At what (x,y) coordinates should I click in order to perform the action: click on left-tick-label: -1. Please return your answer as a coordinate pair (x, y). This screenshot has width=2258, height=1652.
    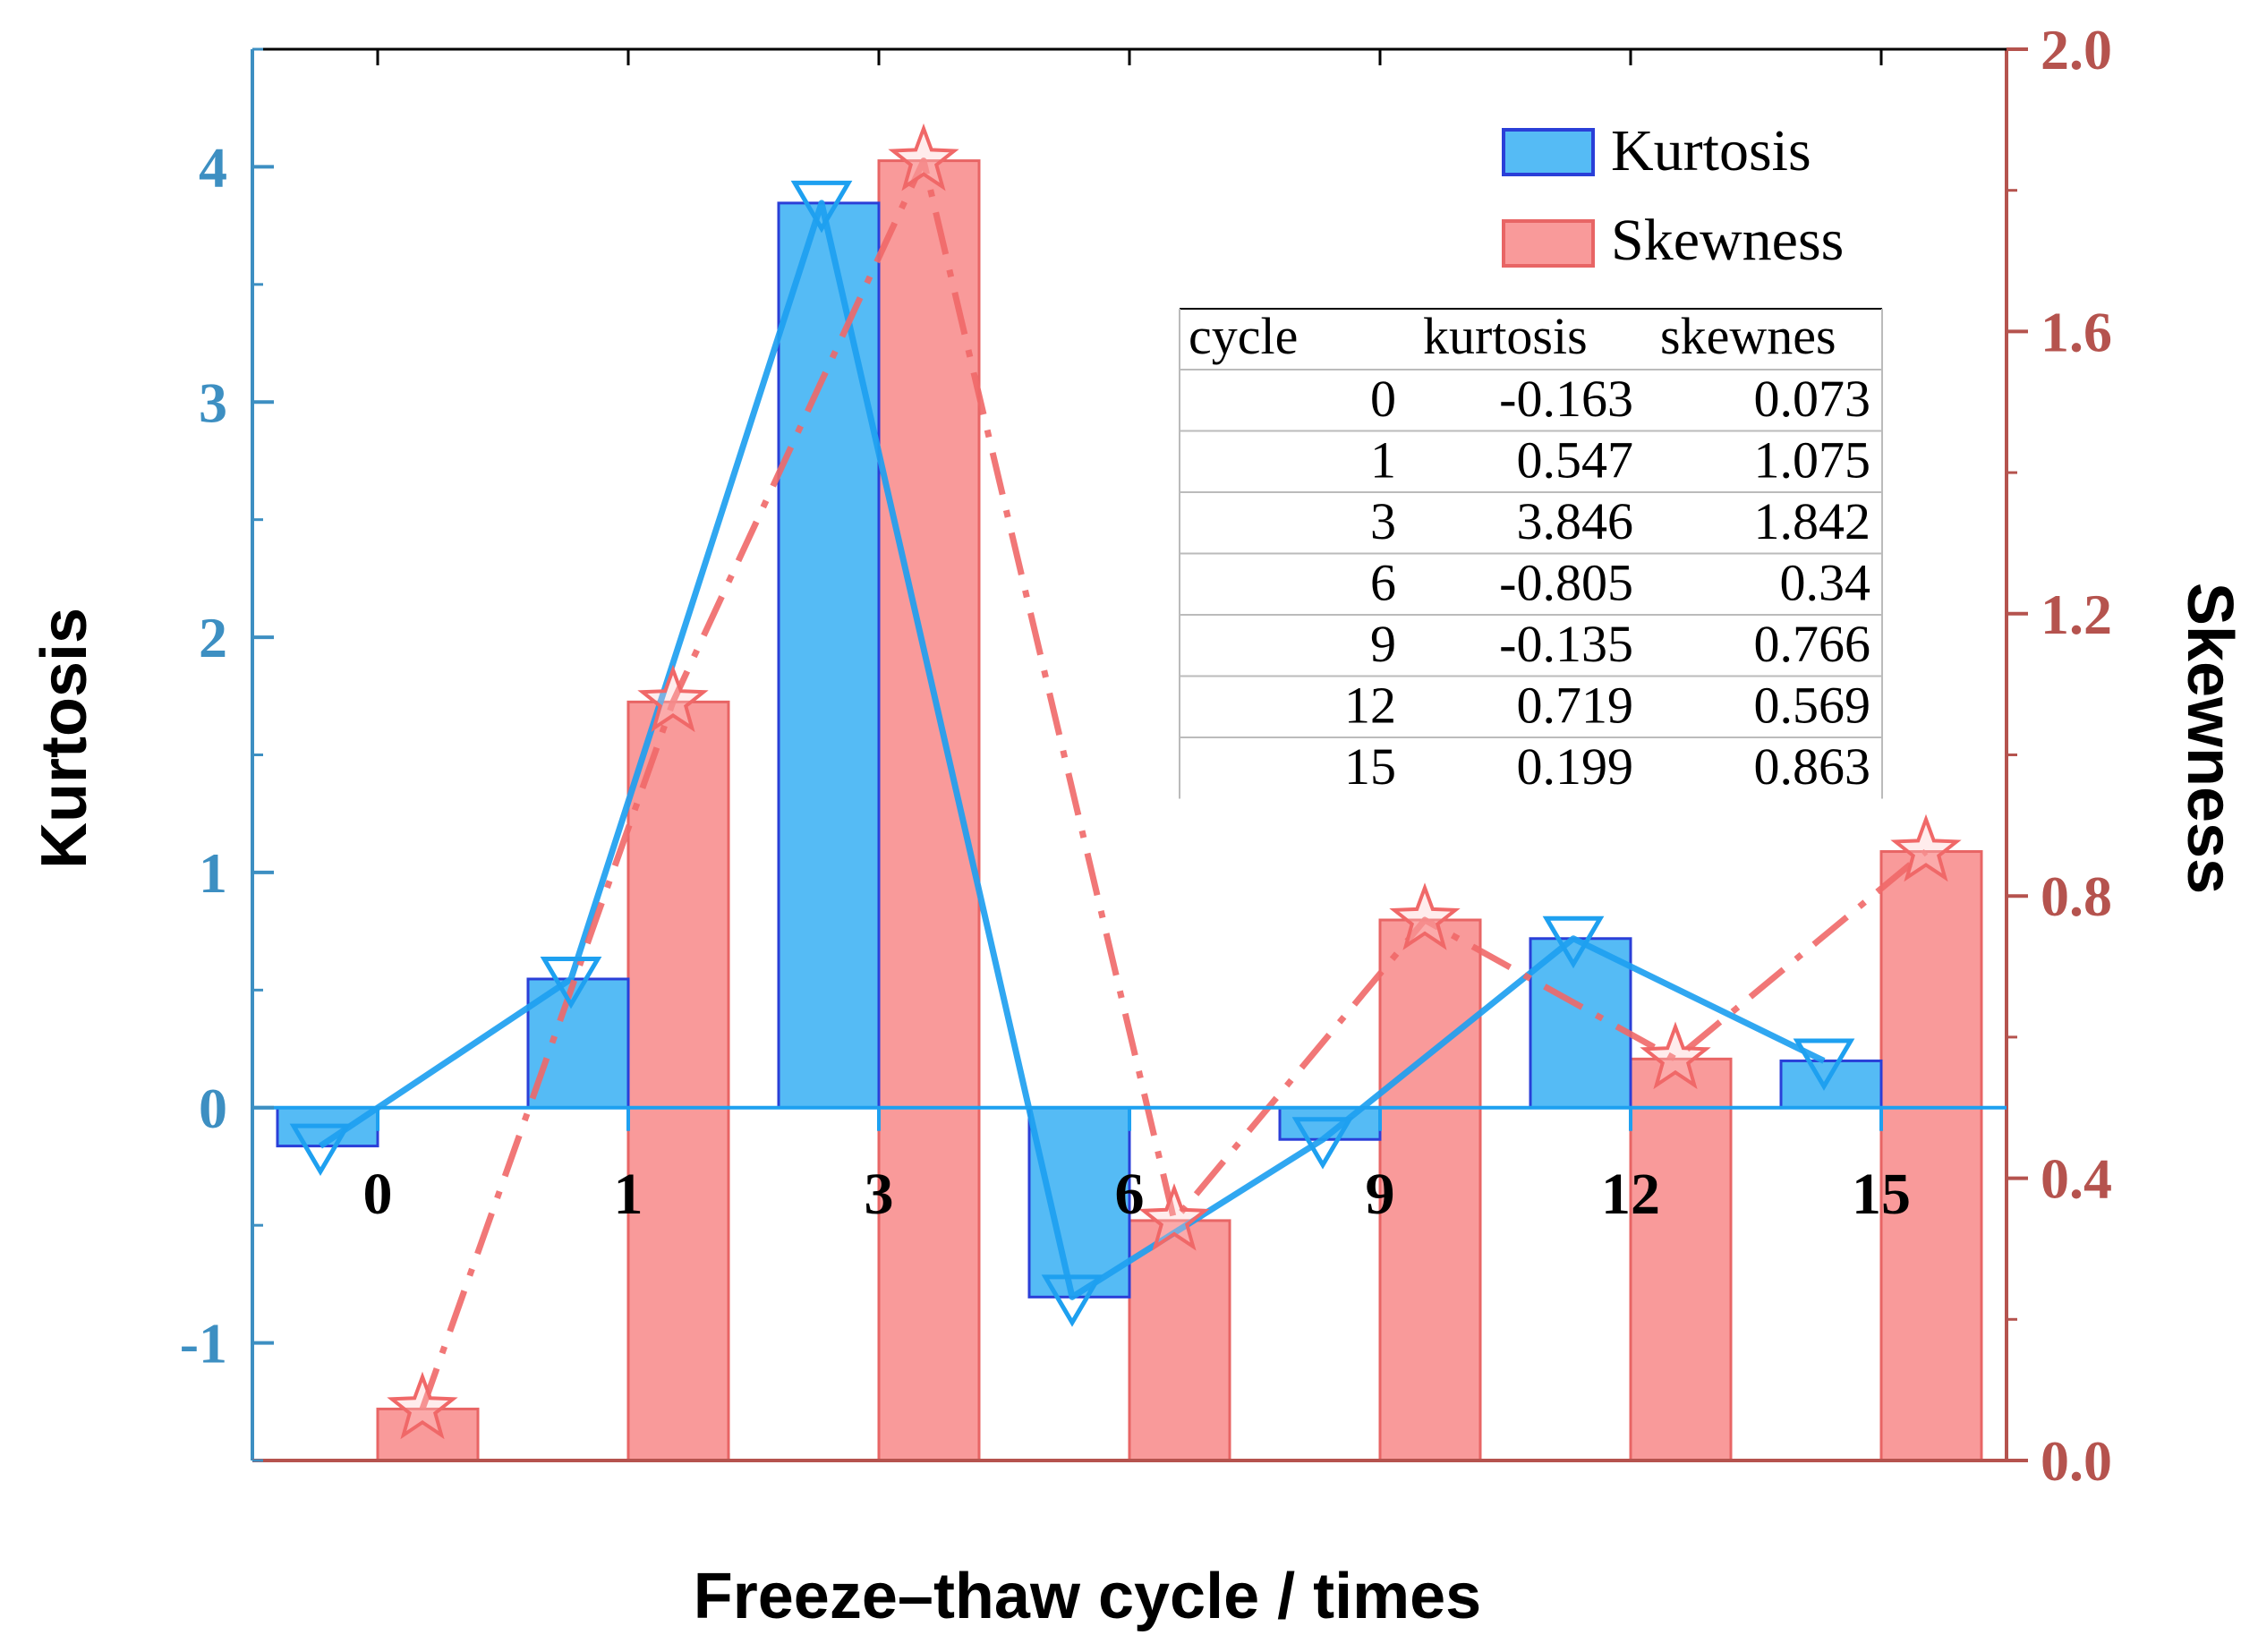
    Looking at the image, I should click on (203, 1343).